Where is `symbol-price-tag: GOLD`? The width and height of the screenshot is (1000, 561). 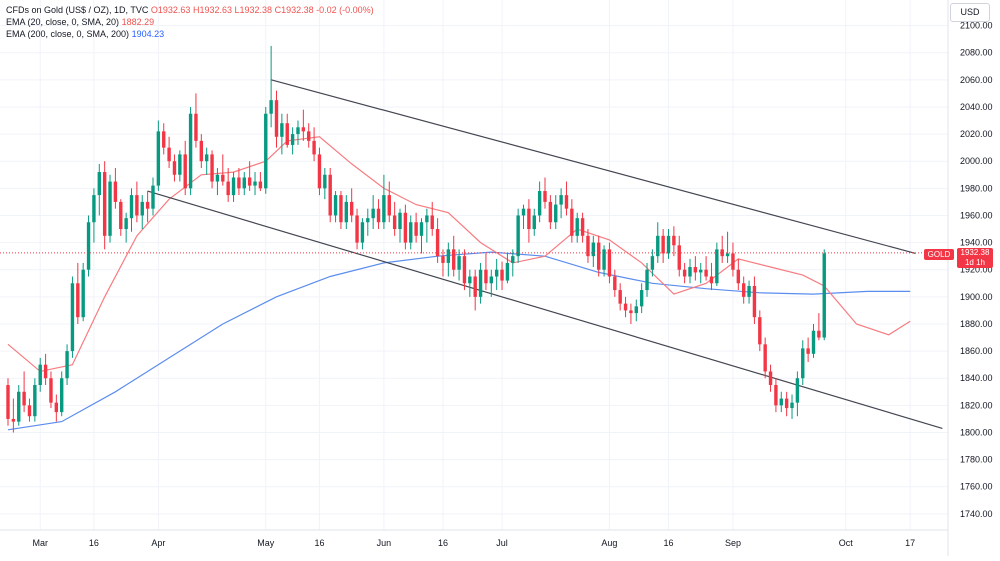 symbol-price-tag: GOLD is located at coordinates (939, 254).